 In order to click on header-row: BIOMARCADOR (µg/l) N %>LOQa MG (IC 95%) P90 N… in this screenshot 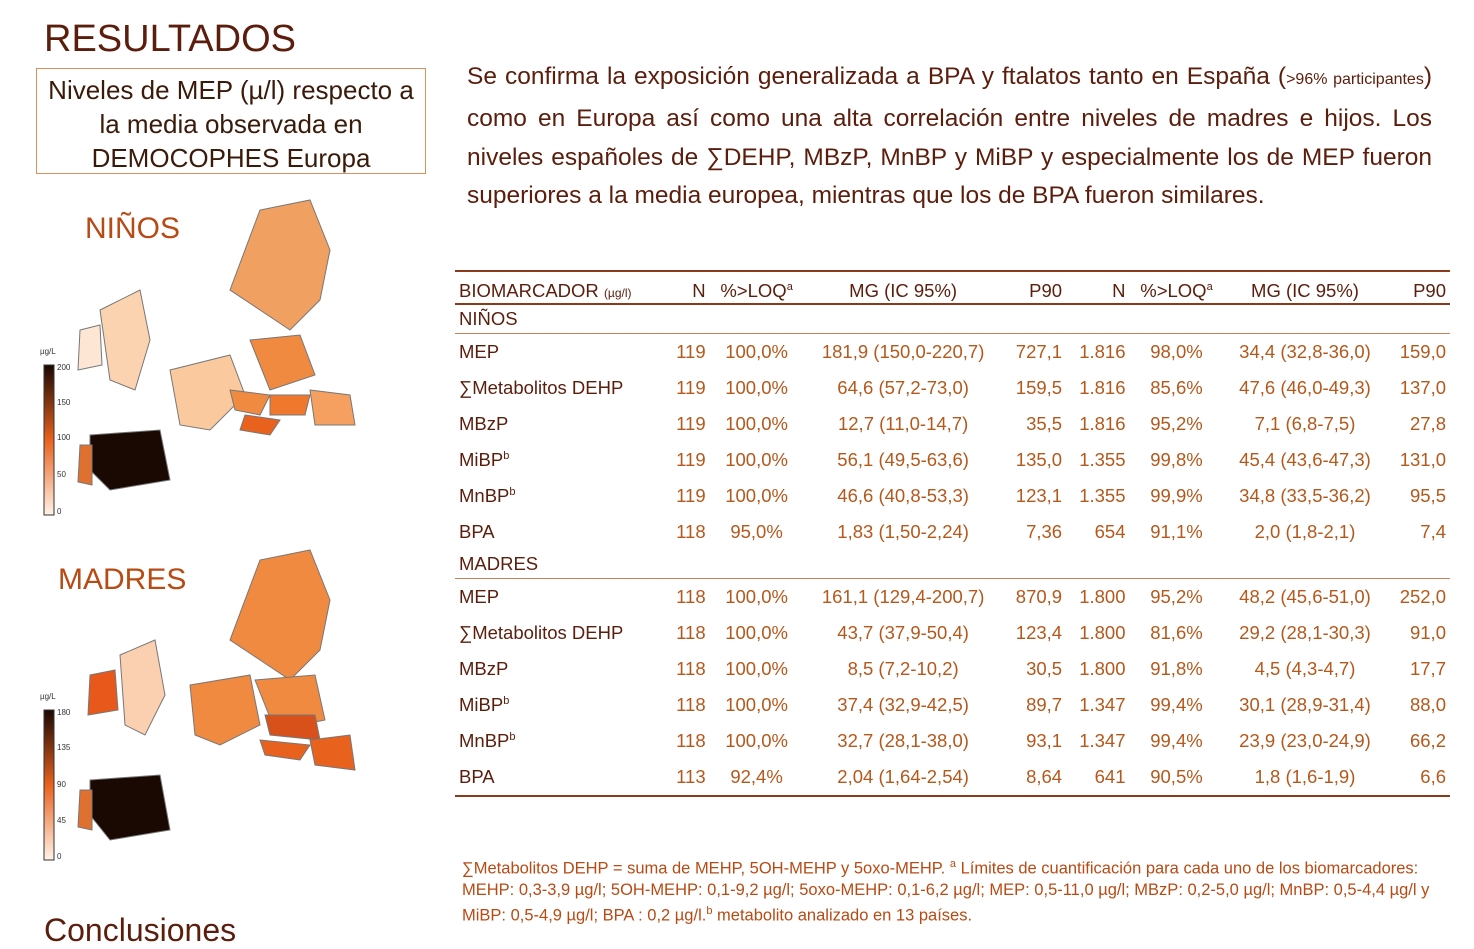, I will do `click(952, 287)`.